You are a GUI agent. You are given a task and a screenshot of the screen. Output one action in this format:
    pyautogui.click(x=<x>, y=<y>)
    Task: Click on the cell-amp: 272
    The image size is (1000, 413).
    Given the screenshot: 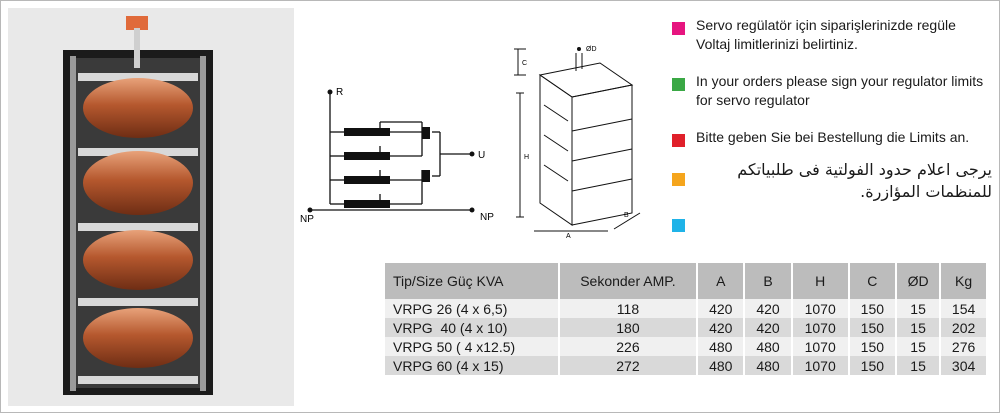 What is the action you would take?
    pyautogui.click(x=629, y=365)
    